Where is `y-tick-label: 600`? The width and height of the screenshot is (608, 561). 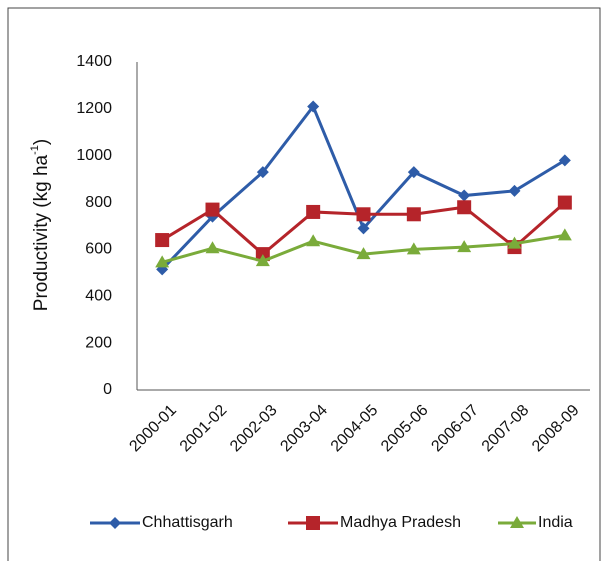
y-tick-label: 600 is located at coordinates (98, 249).